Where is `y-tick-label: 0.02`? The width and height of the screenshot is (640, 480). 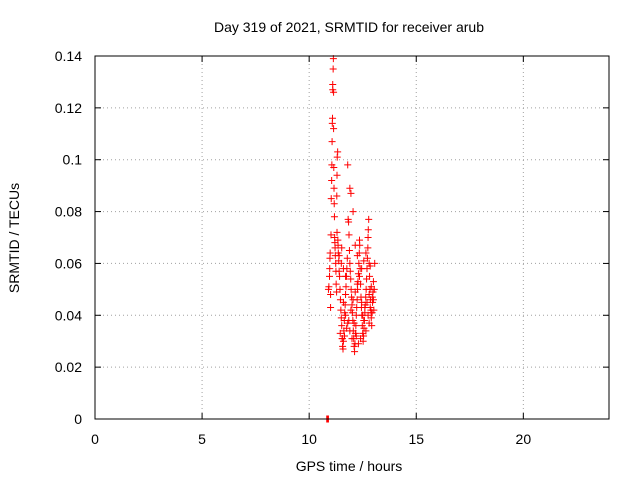
y-tick-label: 0.02 is located at coordinates (68, 367).